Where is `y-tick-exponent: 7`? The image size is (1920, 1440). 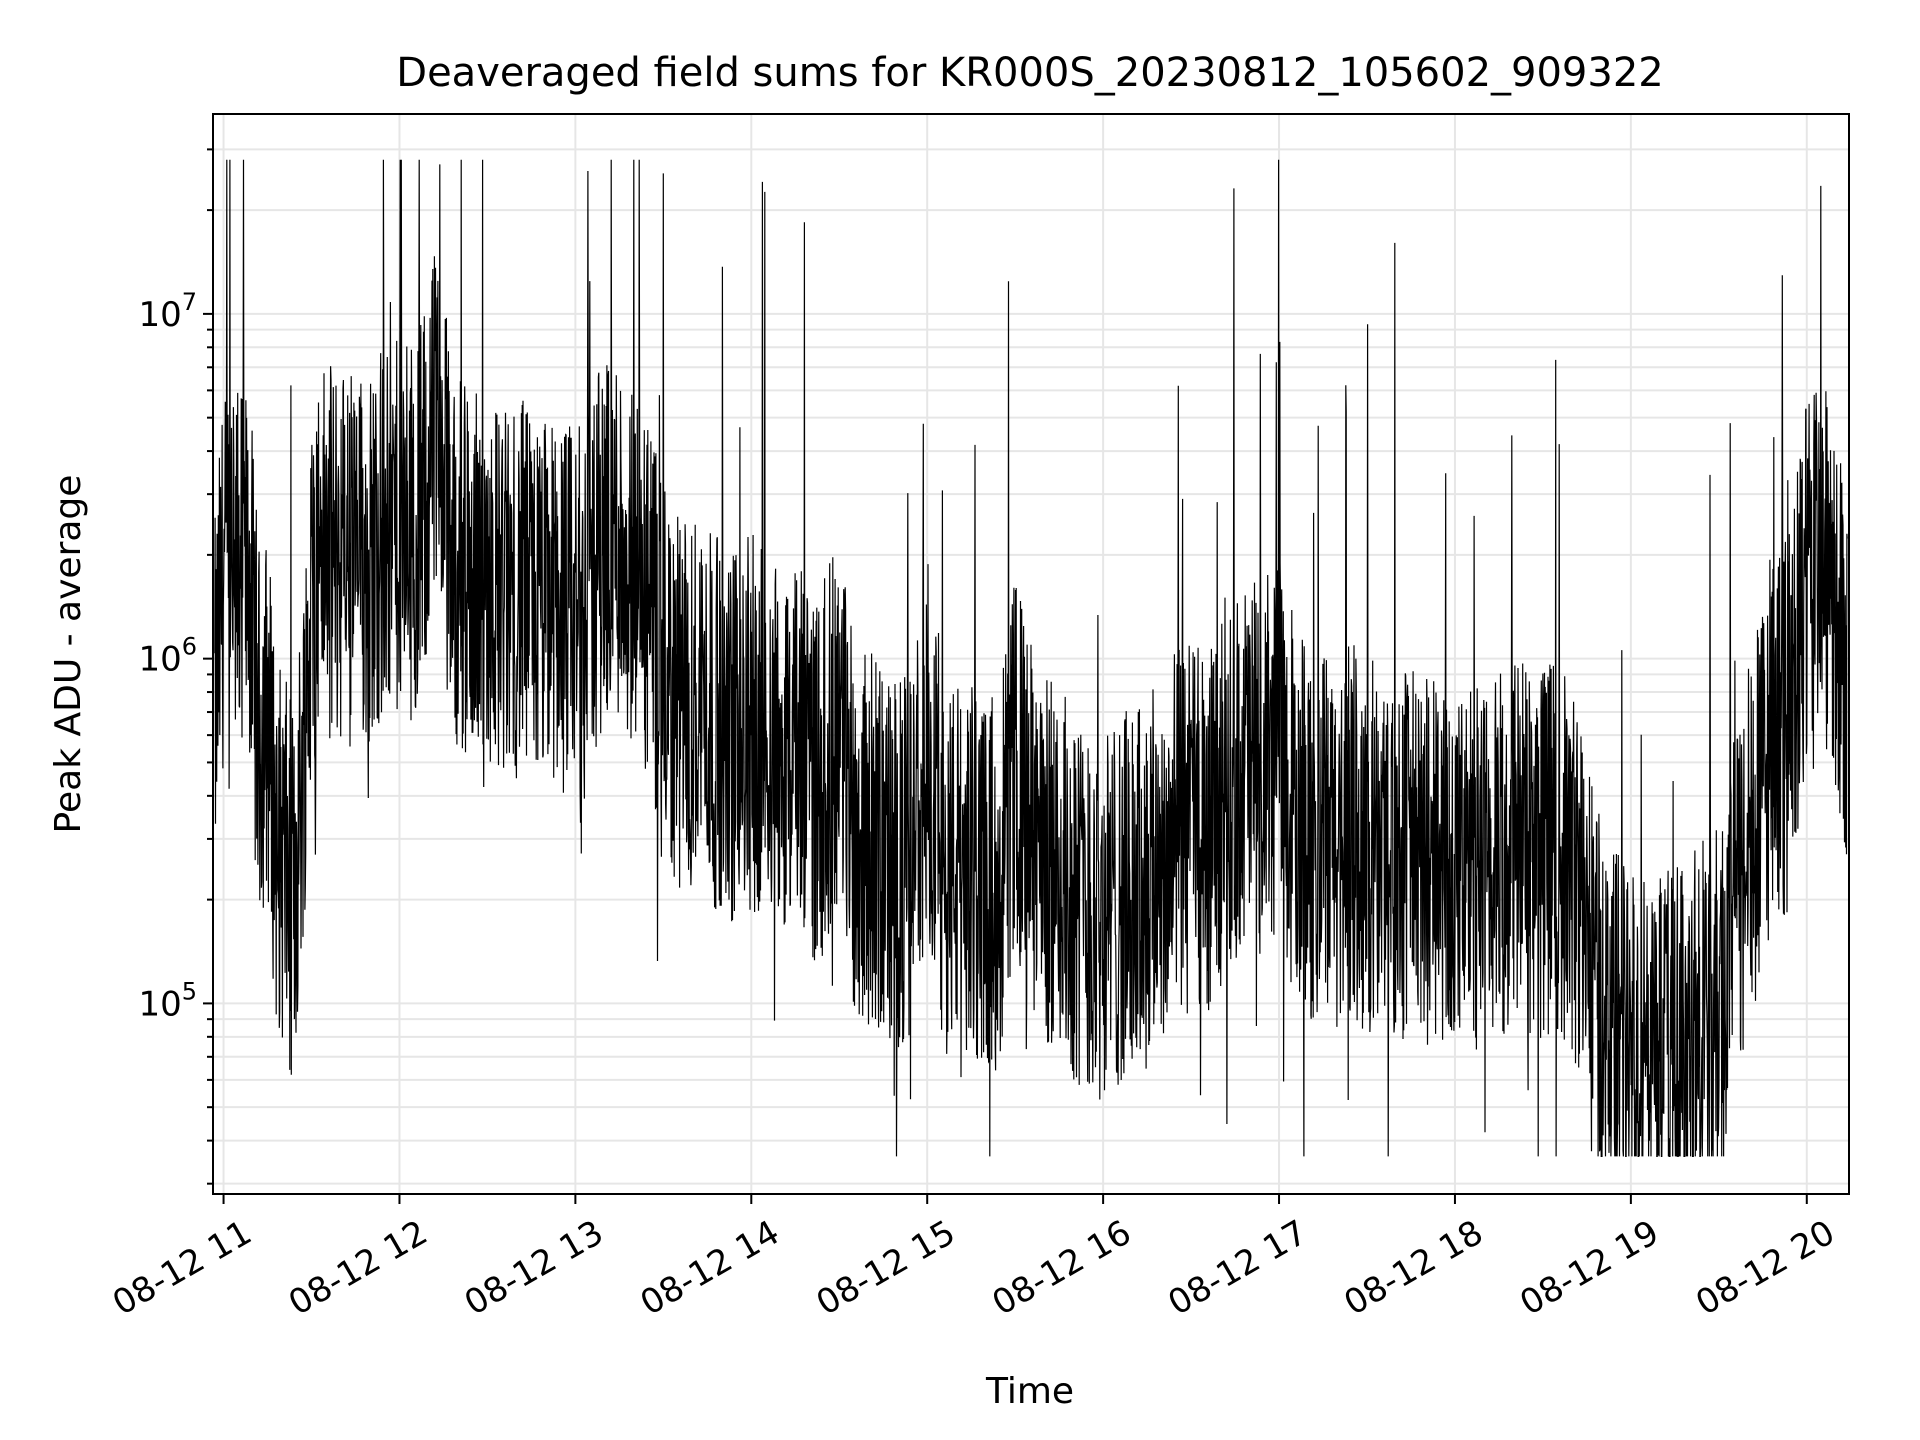 y-tick-exponent: 7 is located at coordinates (189, 302).